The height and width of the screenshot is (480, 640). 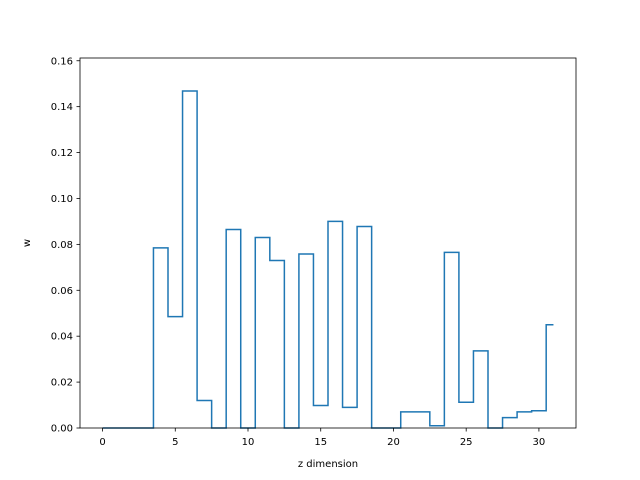 What do you see at coordinates (62, 153) in the screenshot?
I see `y-tick-label: 0.12` at bounding box center [62, 153].